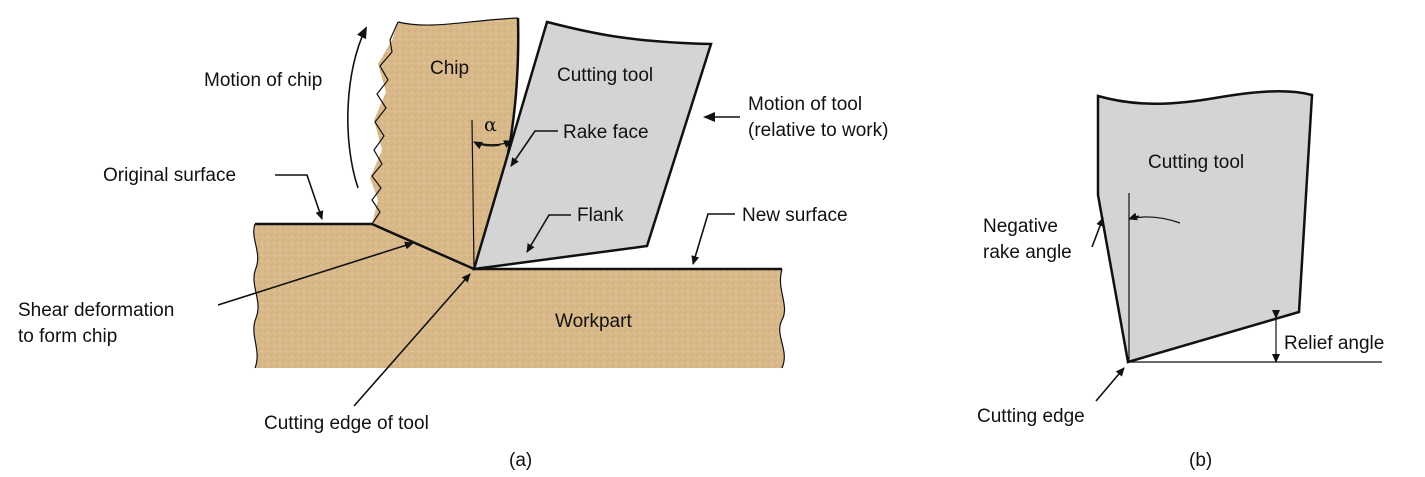 The height and width of the screenshot is (477, 1425). Describe the element at coordinates (606, 132) in the screenshot. I see `rake-face-label: Rake face` at that location.